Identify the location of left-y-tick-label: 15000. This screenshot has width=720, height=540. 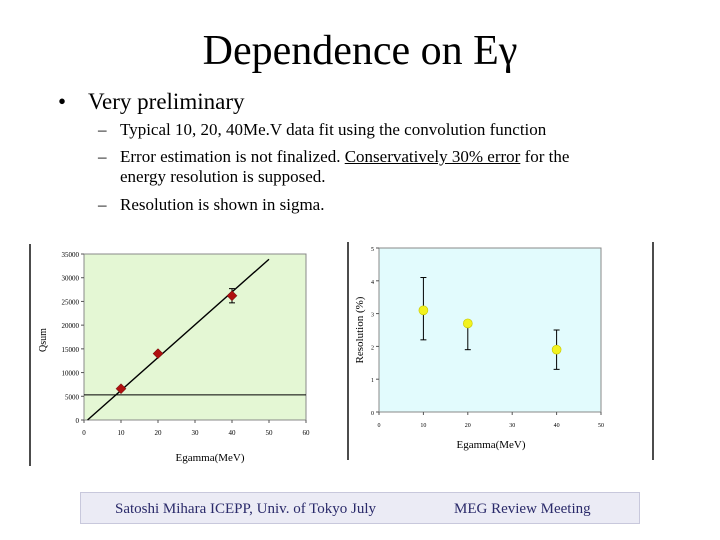
(71, 350).